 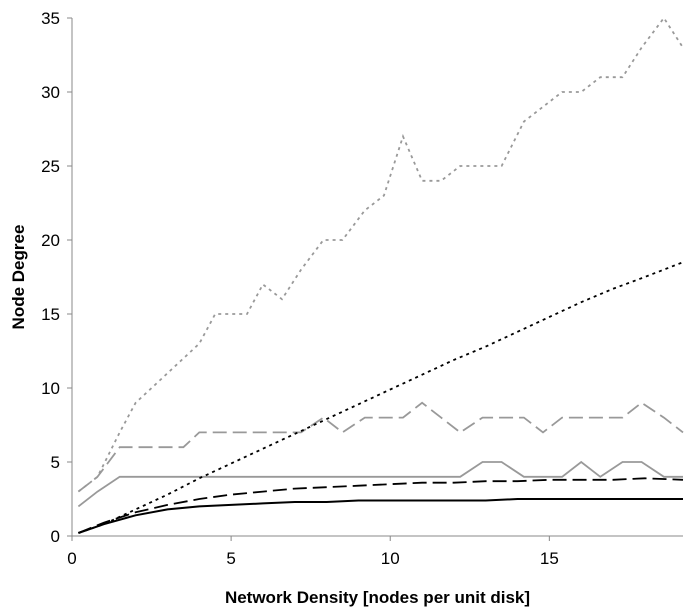 What do you see at coordinates (50, 92) in the screenshot?
I see `y-tick-label: 30` at bounding box center [50, 92].